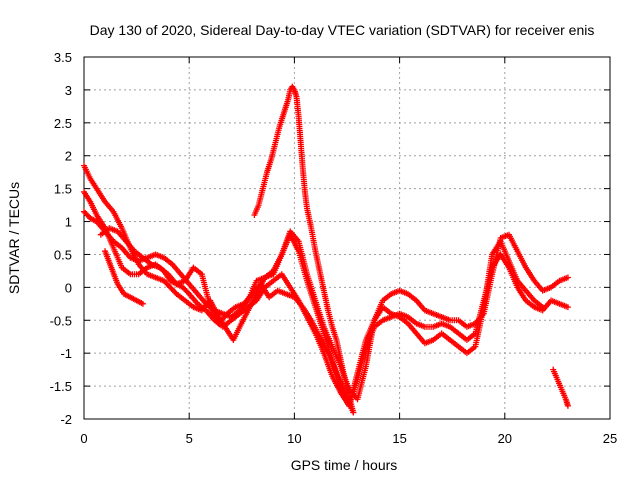 The height and width of the screenshot is (480, 640). I want to click on y-tick-label: 1.5, so click(63, 189).